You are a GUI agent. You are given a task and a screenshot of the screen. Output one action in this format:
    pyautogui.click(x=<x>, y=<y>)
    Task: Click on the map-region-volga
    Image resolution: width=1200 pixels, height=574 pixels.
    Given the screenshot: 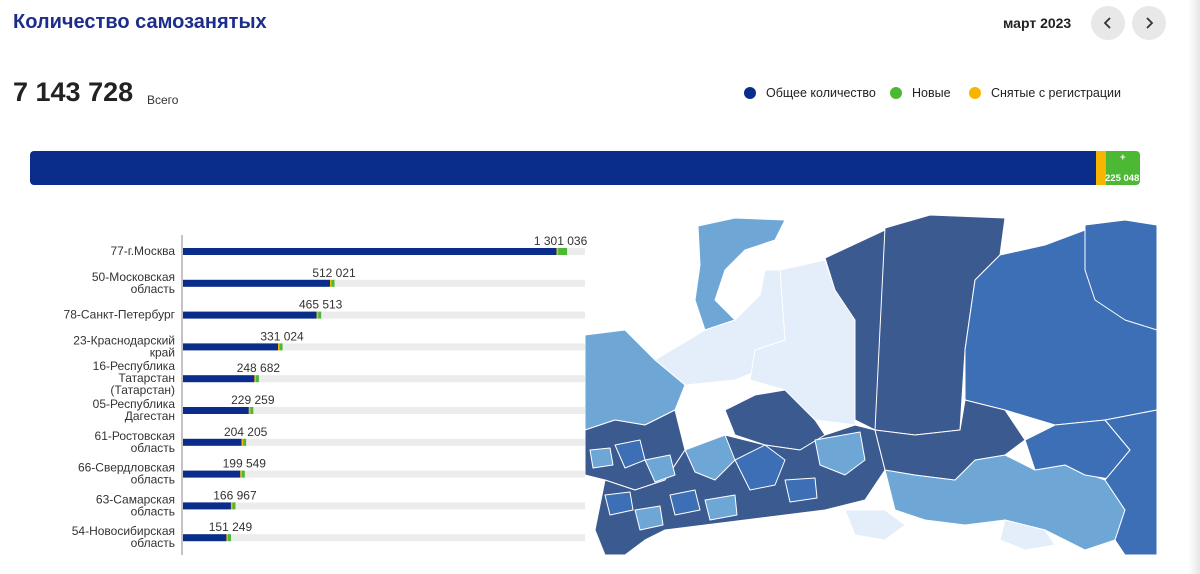 What is the action you would take?
    pyautogui.click(x=760, y=467)
    